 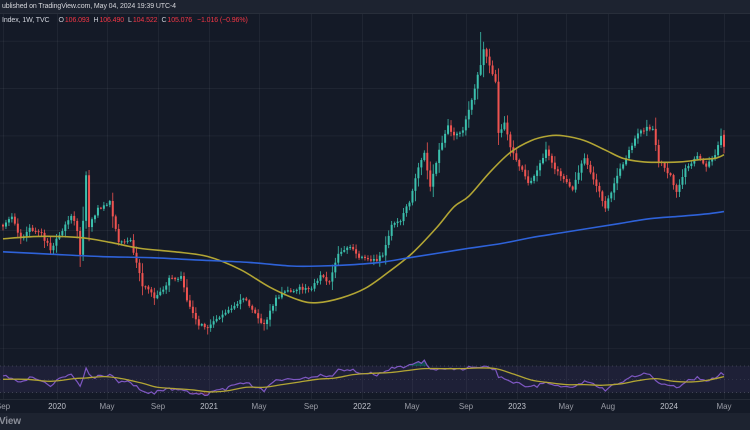 What do you see at coordinates (209, 406) in the screenshot?
I see `time-axis-label-2021: 2021` at bounding box center [209, 406].